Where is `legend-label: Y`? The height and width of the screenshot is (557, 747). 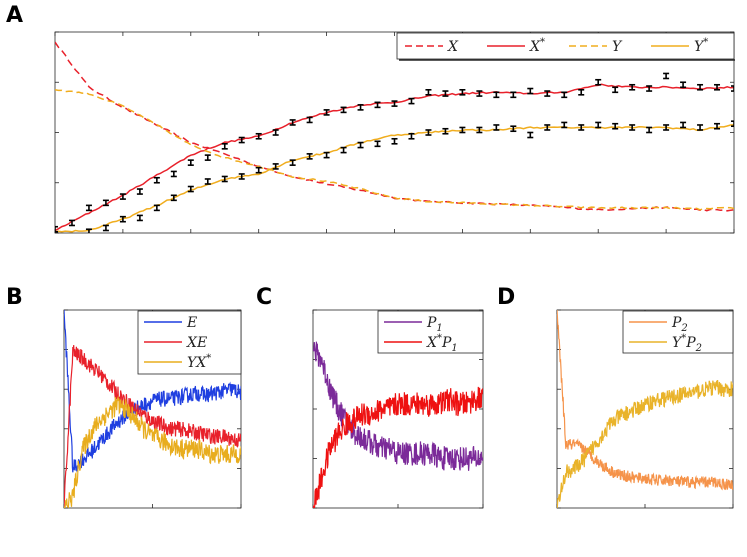 legend-label: Y is located at coordinates (617, 47).